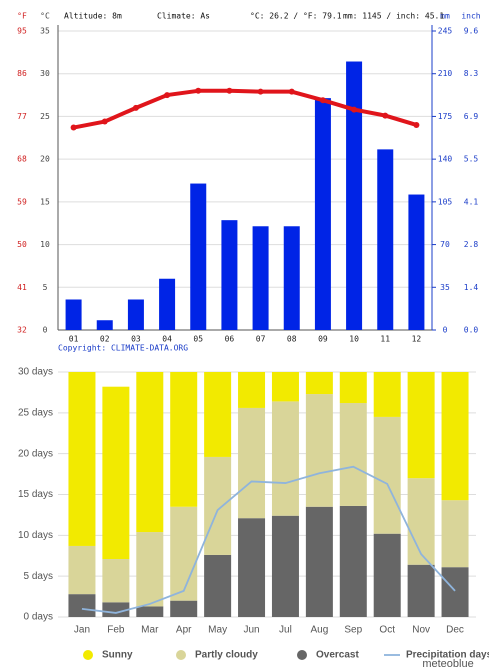  Describe the element at coordinates (393, 16) in the screenshot. I see `annotation: mm: 1145 / inch: 45.1` at that location.